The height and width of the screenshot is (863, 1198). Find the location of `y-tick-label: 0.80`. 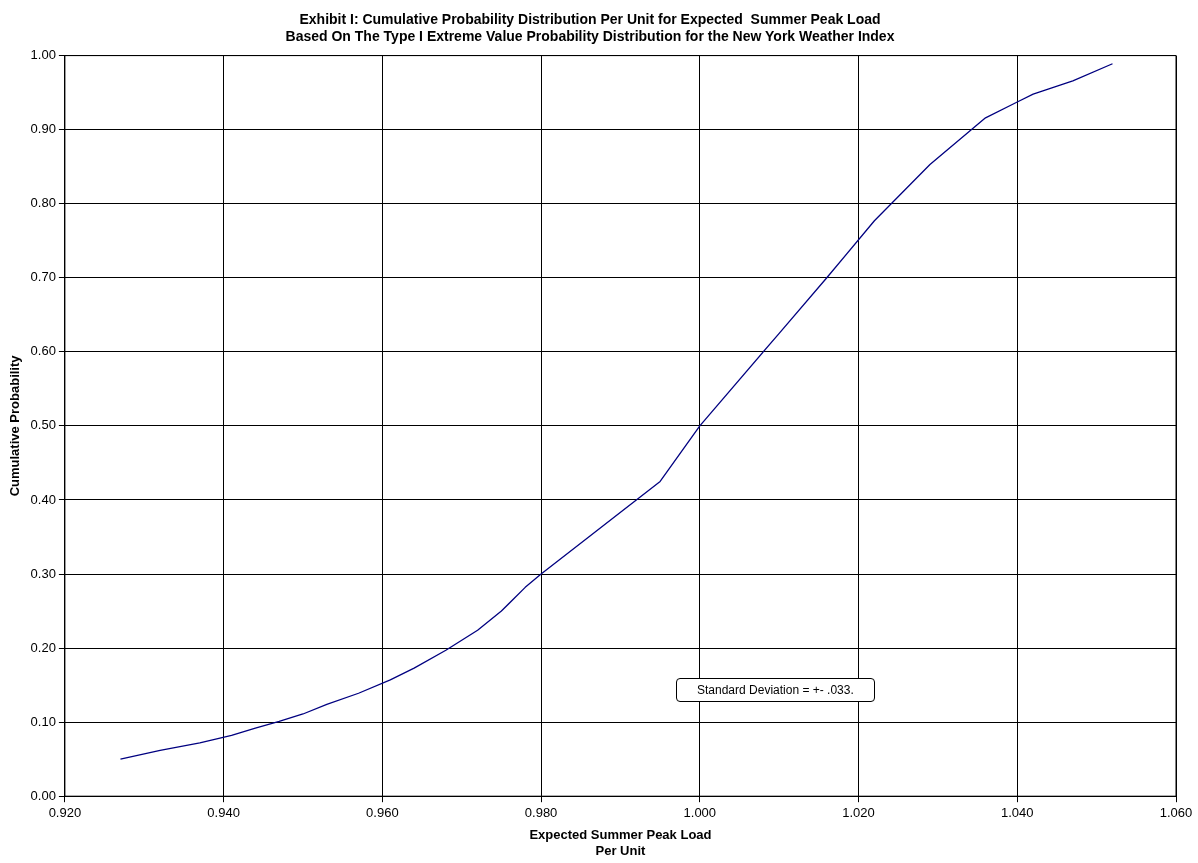

y-tick-label: 0.80 is located at coordinates (43, 203).